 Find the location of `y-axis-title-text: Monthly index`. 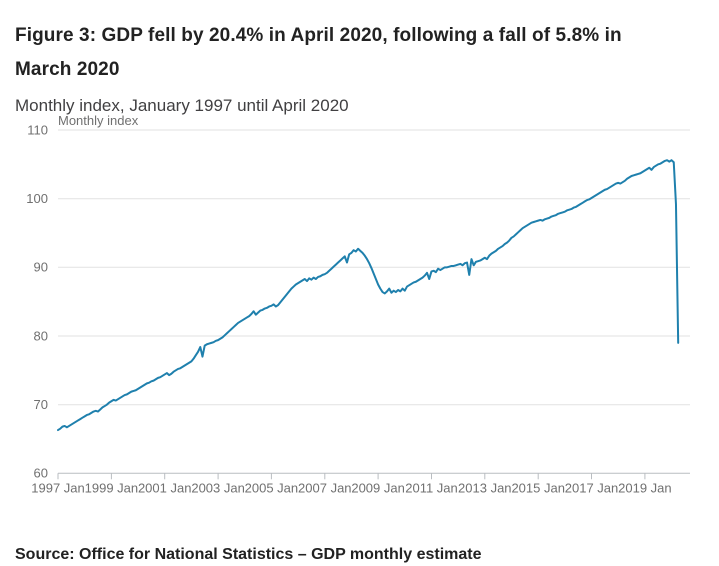

y-axis-title-text: Monthly index is located at coordinates (98, 121).